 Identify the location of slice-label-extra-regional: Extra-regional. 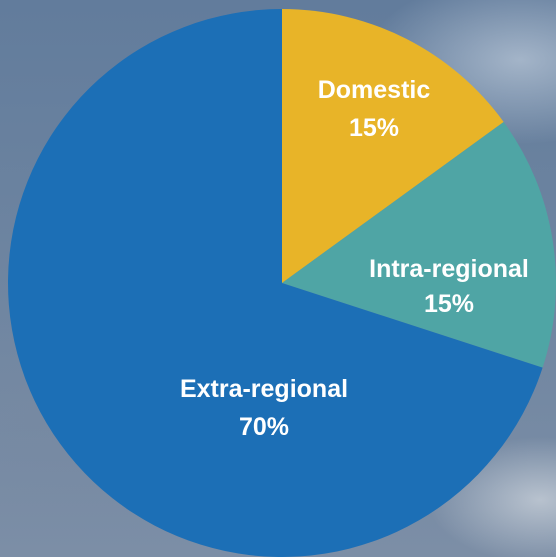
(264, 389).